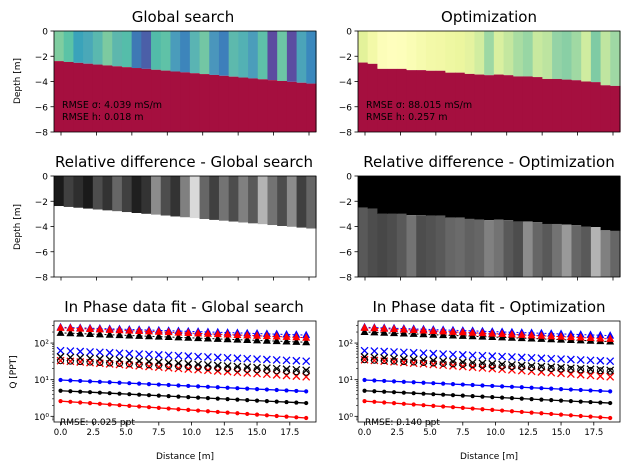 The image size is (639, 470). What do you see at coordinates (183, 386) in the screenshot?
I see `fit-line` at bounding box center [183, 386].